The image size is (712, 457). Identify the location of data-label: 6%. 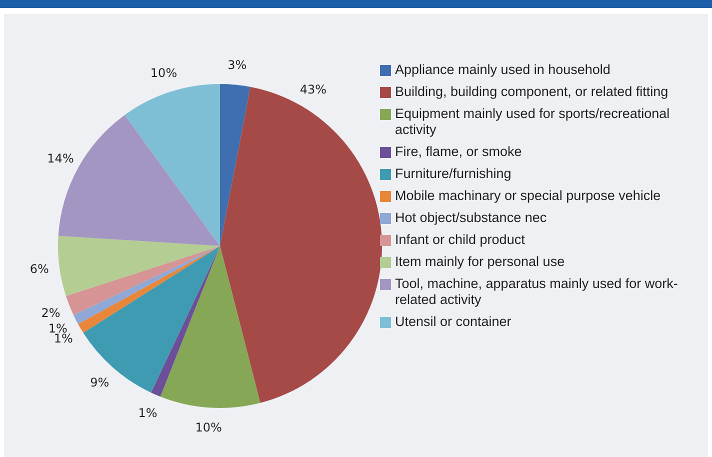
(39, 269).